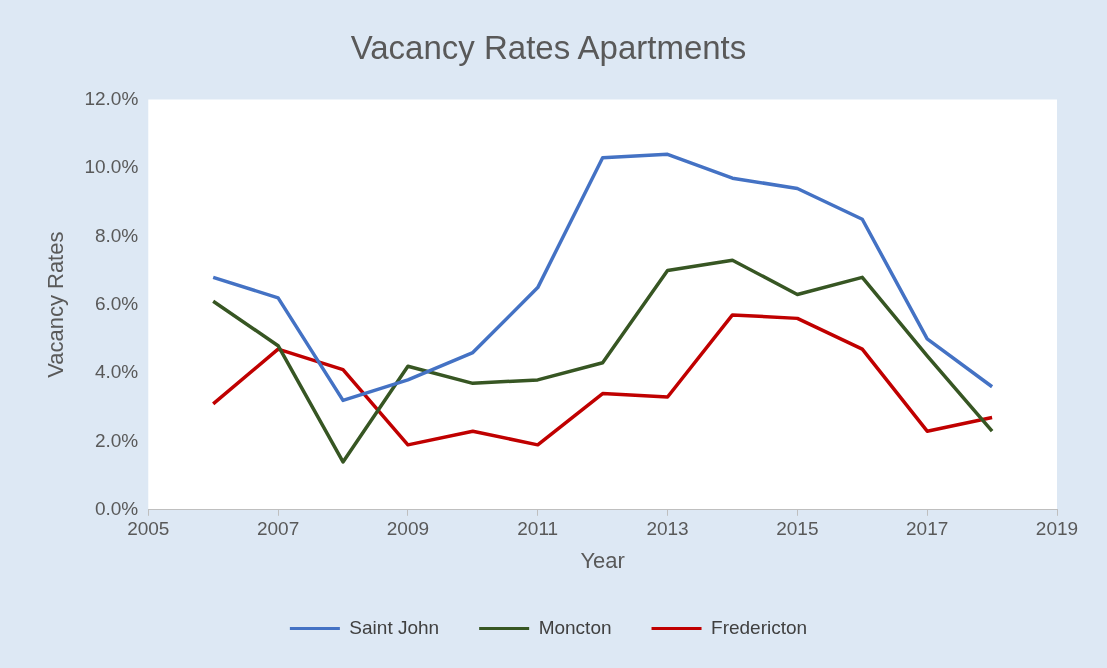 This screenshot has height=668, width=1107. I want to click on chart-title: Vacancy Rates Apartments, so click(548, 47).